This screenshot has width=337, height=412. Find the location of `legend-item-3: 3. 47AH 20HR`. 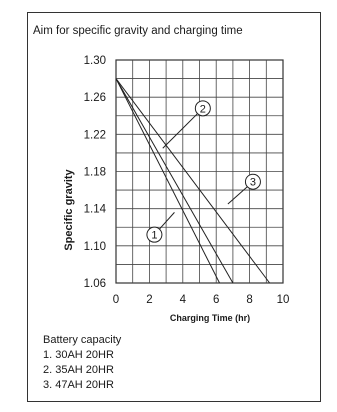

legend-item-3: 3. 47AH 20HR is located at coordinates (78, 385).